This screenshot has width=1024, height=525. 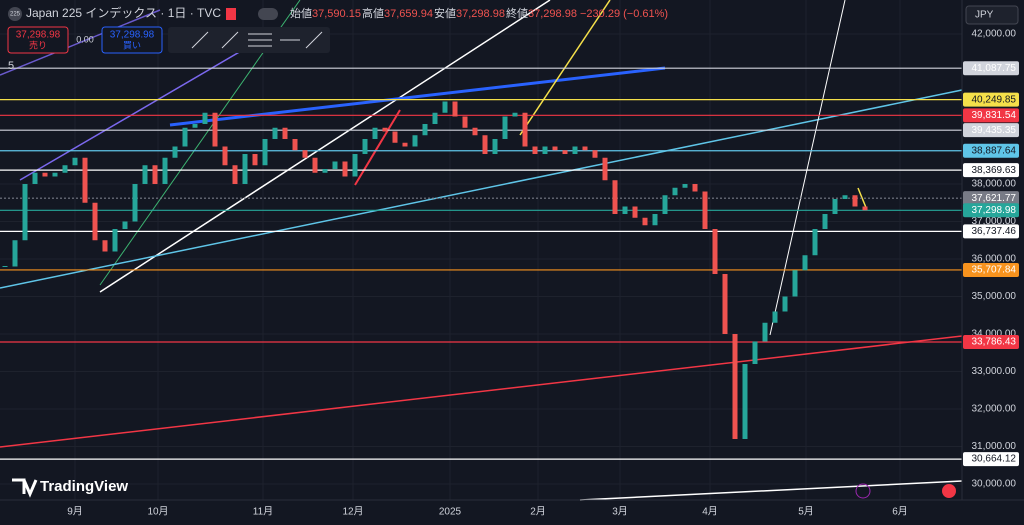 What do you see at coordinates (620, 512) in the screenshot?
I see `x-tick-label: 3月` at bounding box center [620, 512].